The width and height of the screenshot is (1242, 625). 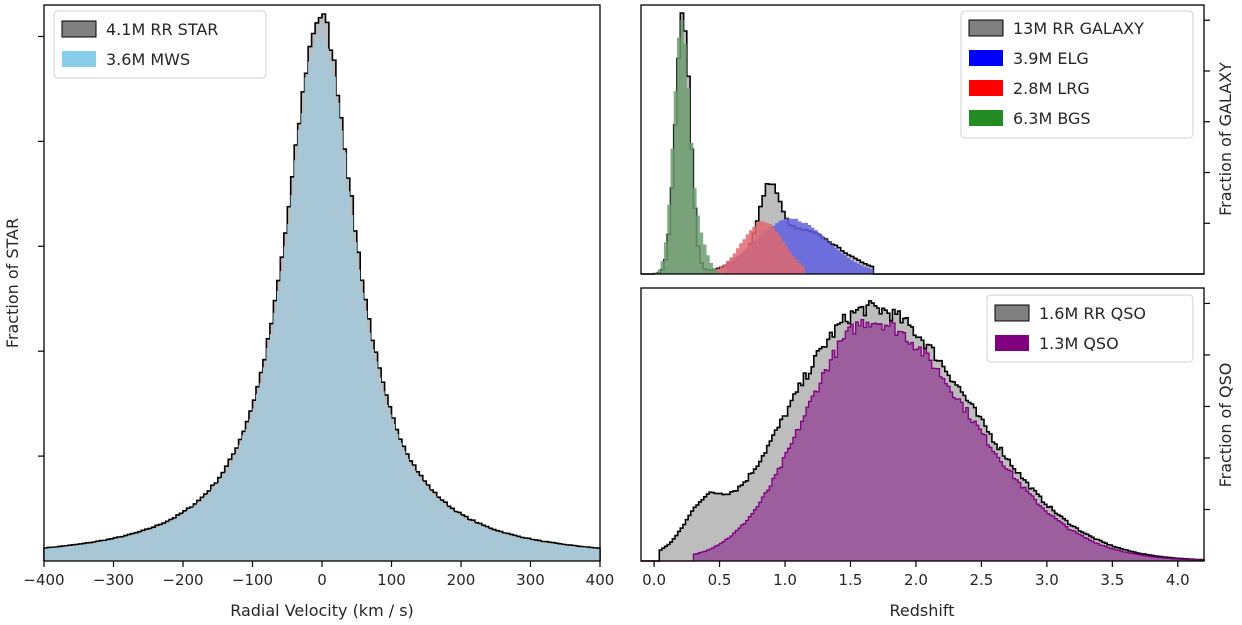 I want to click on bottom-right-legend-box, so click(x=1090, y=328).